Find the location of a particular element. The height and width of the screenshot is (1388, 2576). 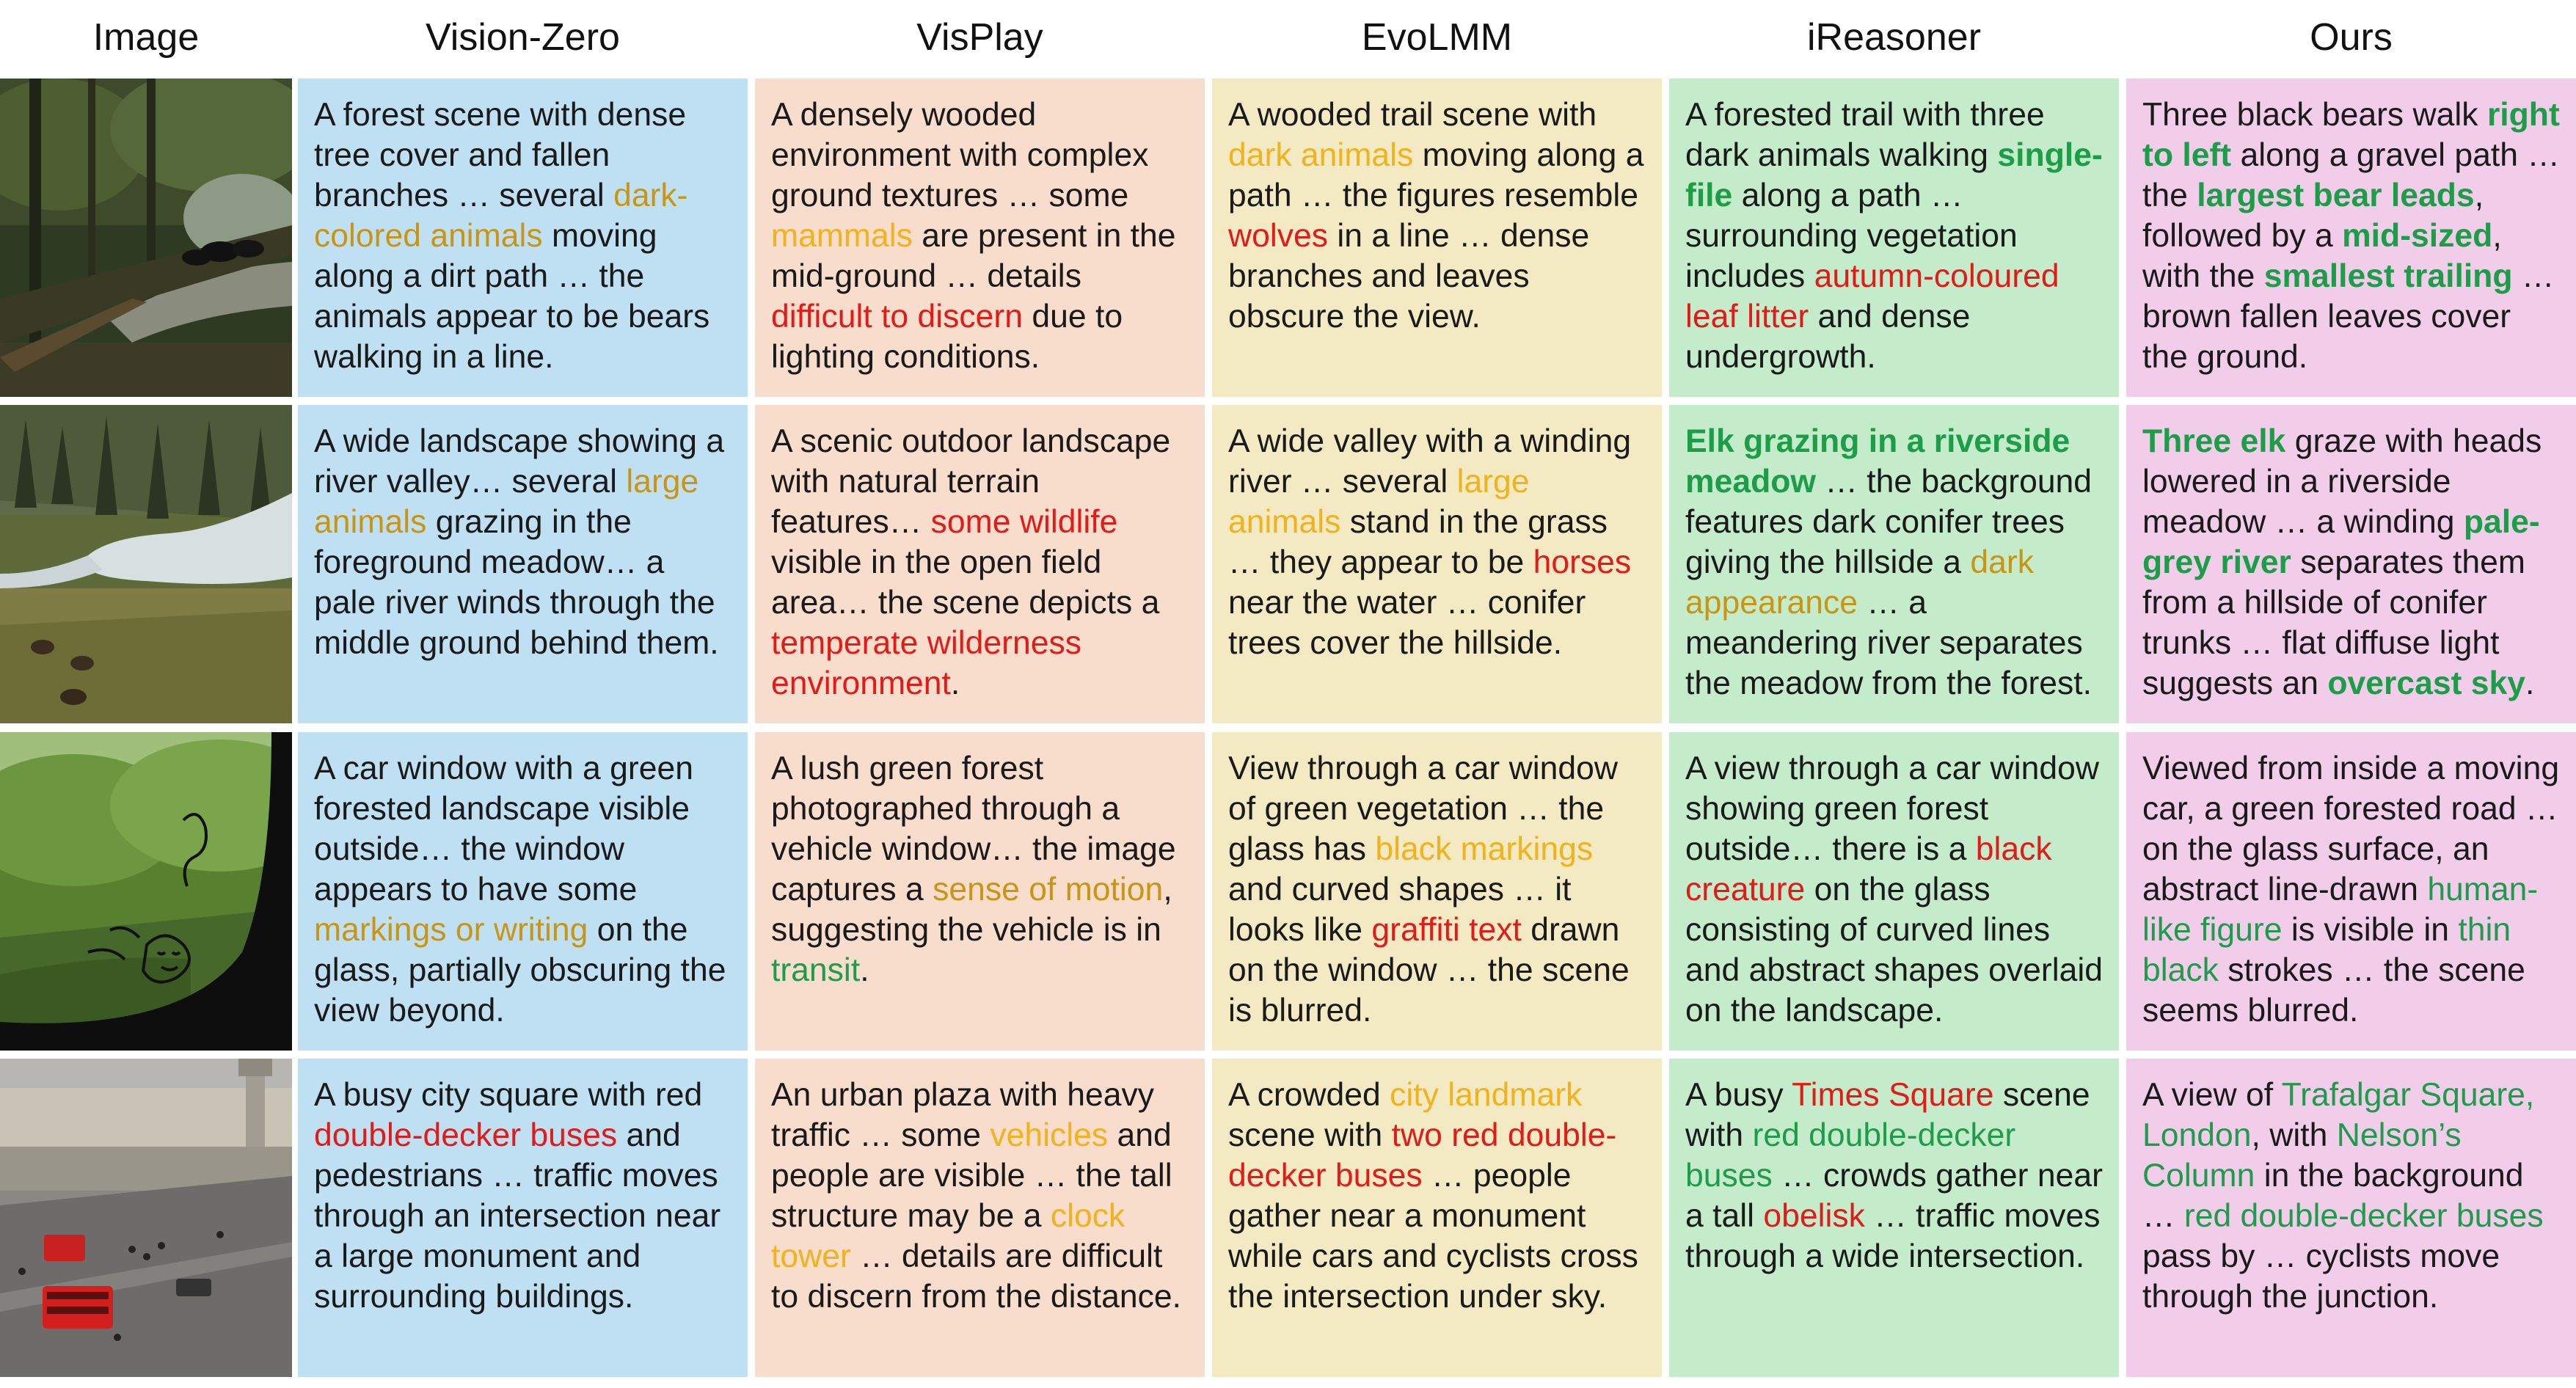

highlight-span: wolves is located at coordinates (1279, 236).